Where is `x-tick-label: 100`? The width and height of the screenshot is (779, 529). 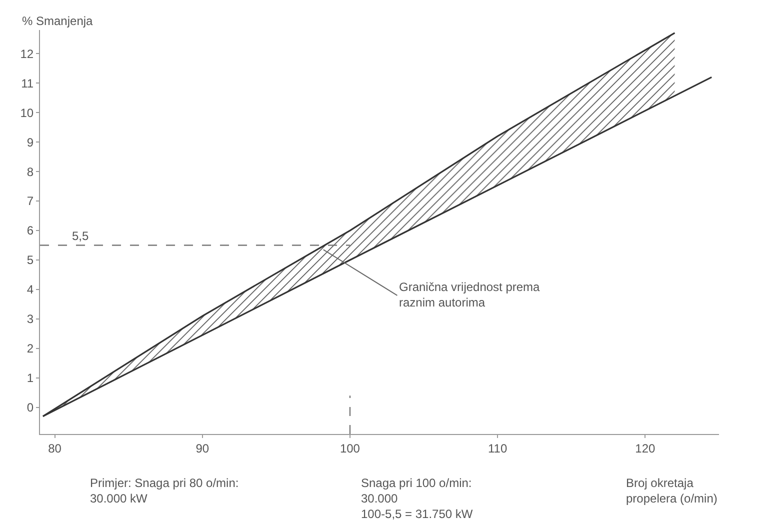 x-tick-label: 100 is located at coordinates (350, 448).